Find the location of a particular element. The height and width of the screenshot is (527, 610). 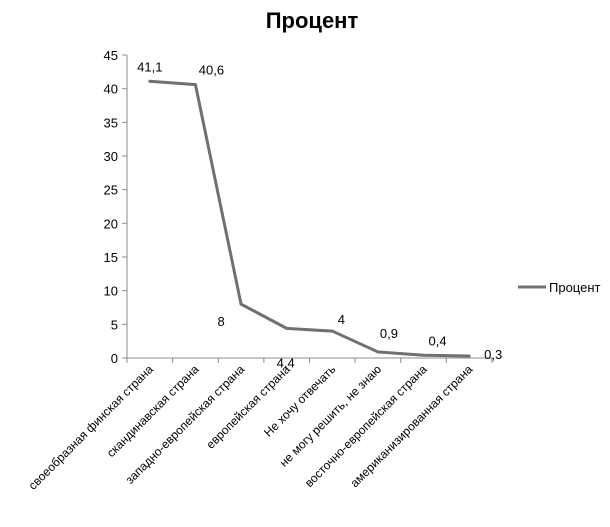

data-label: 8 is located at coordinates (220, 321).